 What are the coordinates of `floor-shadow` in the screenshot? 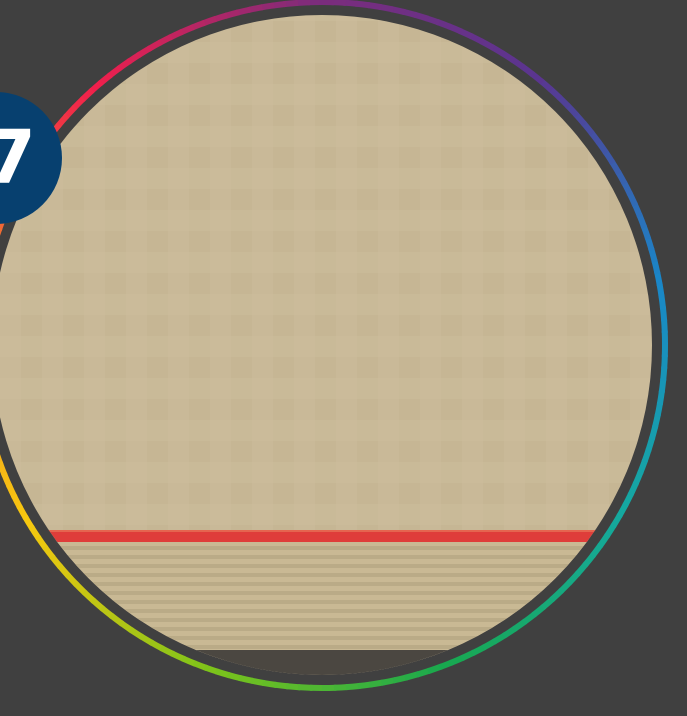 It's located at (326, 662).